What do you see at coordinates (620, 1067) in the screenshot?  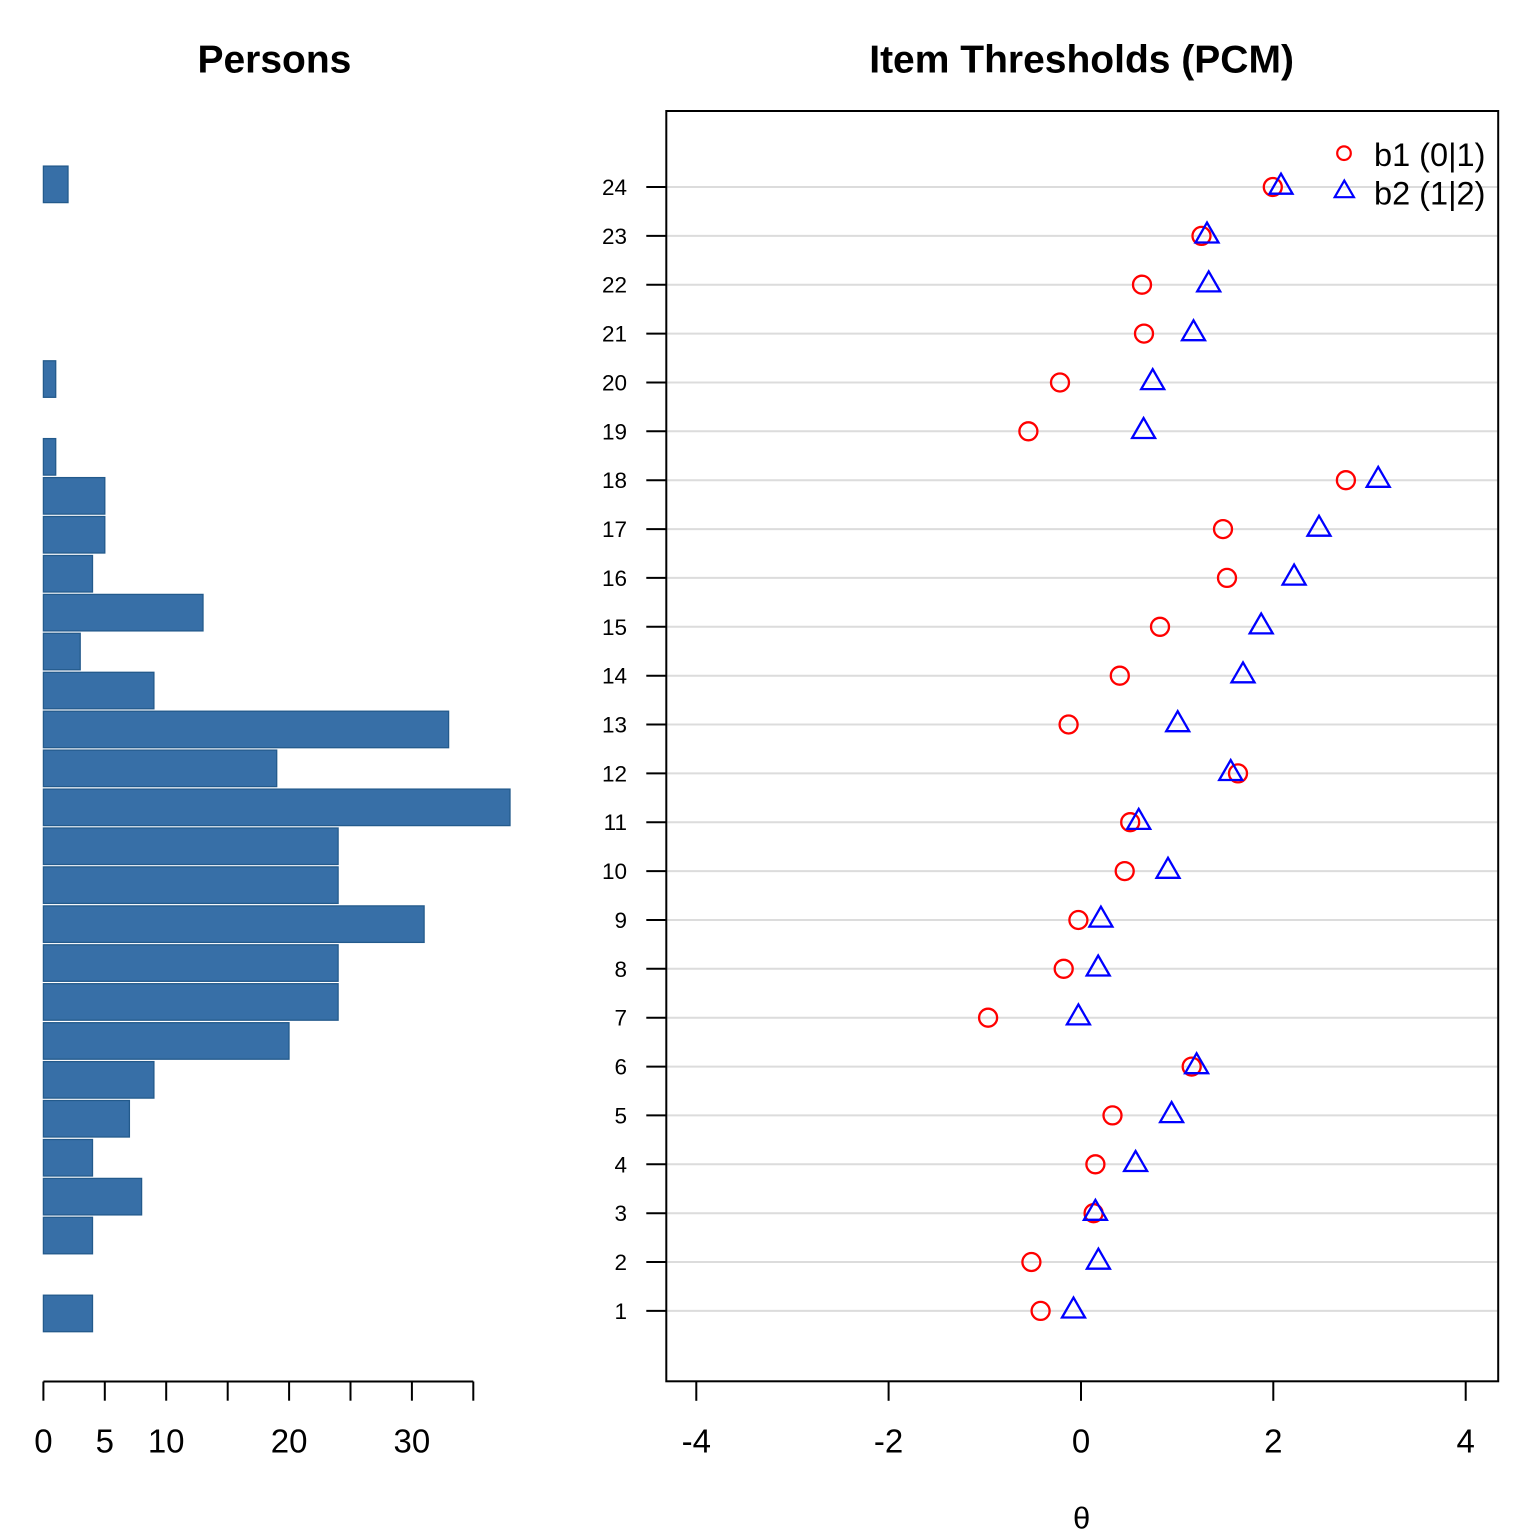 I see `svg-text: 6` at bounding box center [620, 1067].